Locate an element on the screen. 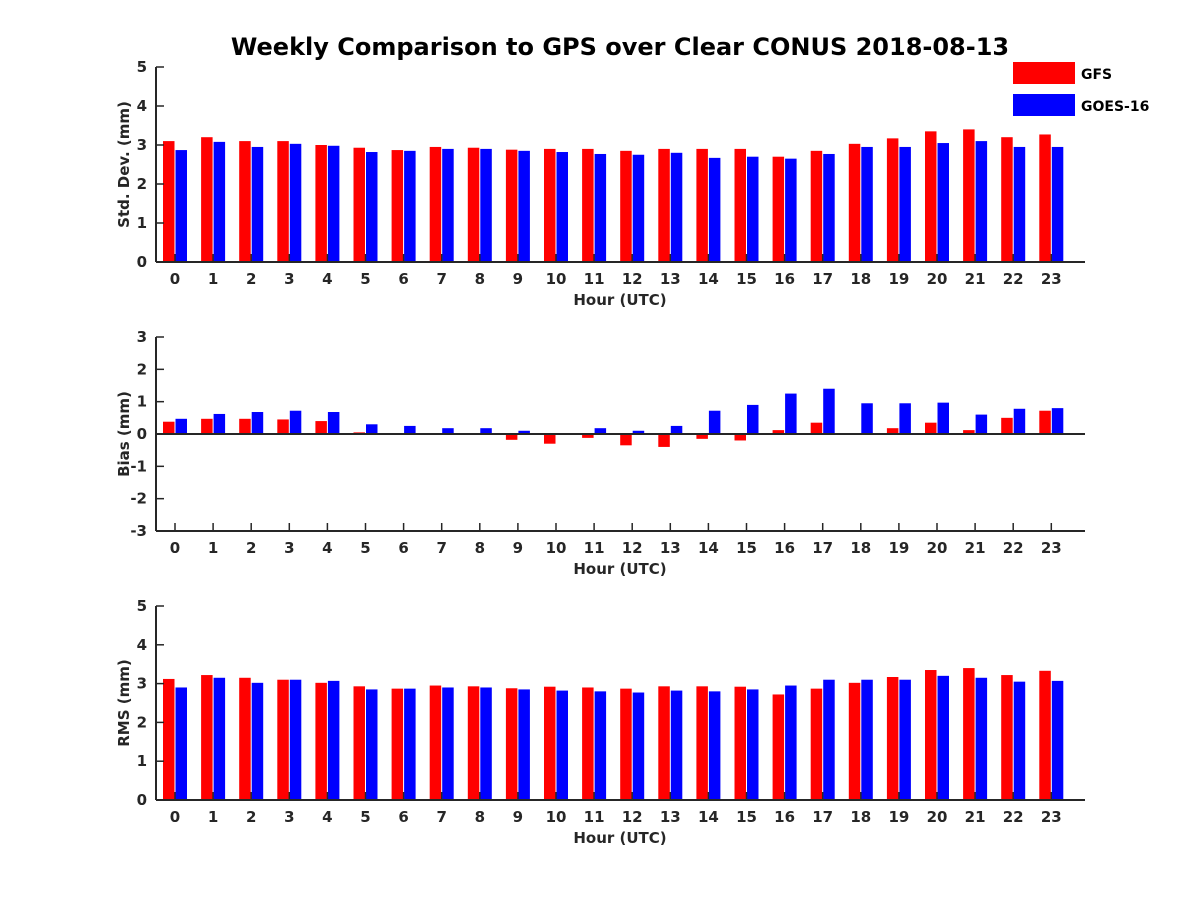 This screenshot has height=904, width=1200. x-tick-label: 8 is located at coordinates (480, 279).